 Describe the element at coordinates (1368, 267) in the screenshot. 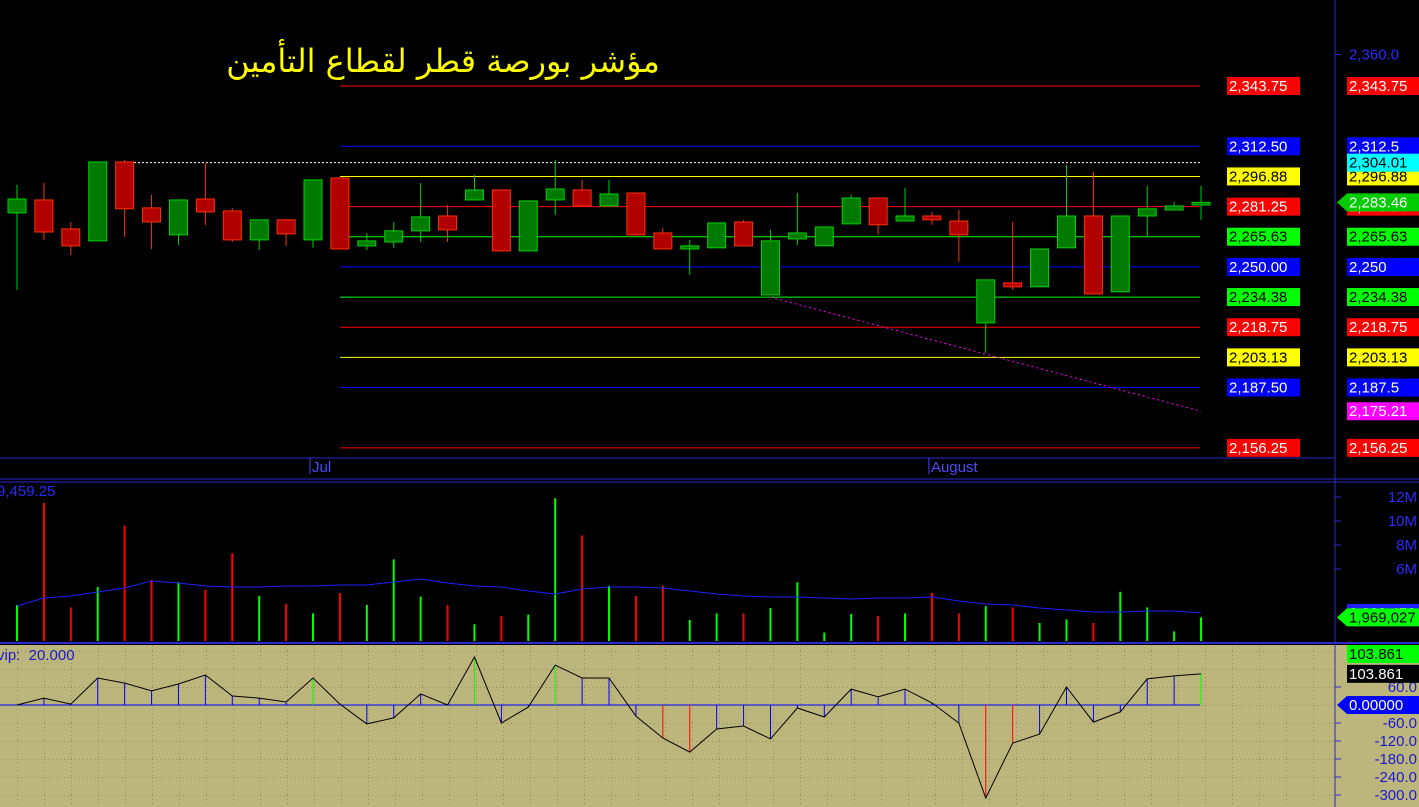

I see `axis-level-label: 2,250` at that location.